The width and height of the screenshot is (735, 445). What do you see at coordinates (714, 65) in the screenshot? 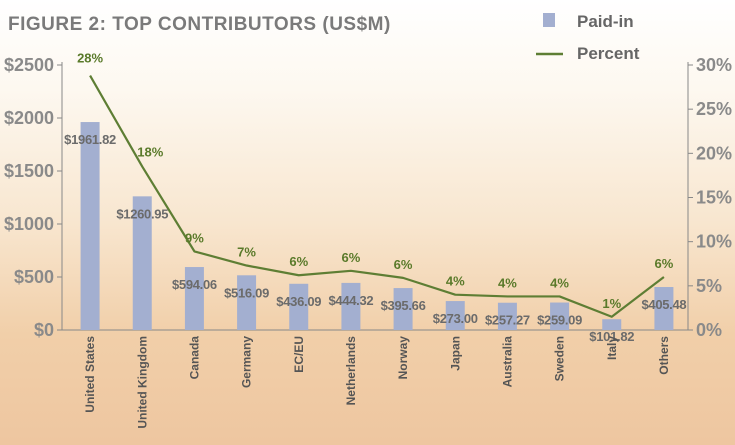
I see `y-right-tick-label: 30%` at bounding box center [714, 65].